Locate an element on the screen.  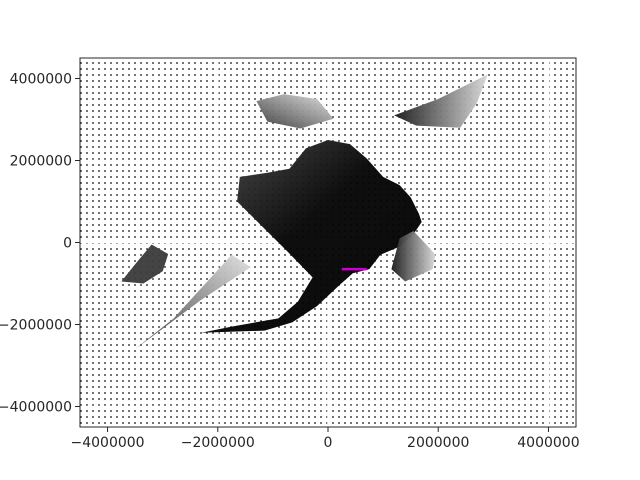
x-tick-label: 4000000 is located at coordinates (548, 443).